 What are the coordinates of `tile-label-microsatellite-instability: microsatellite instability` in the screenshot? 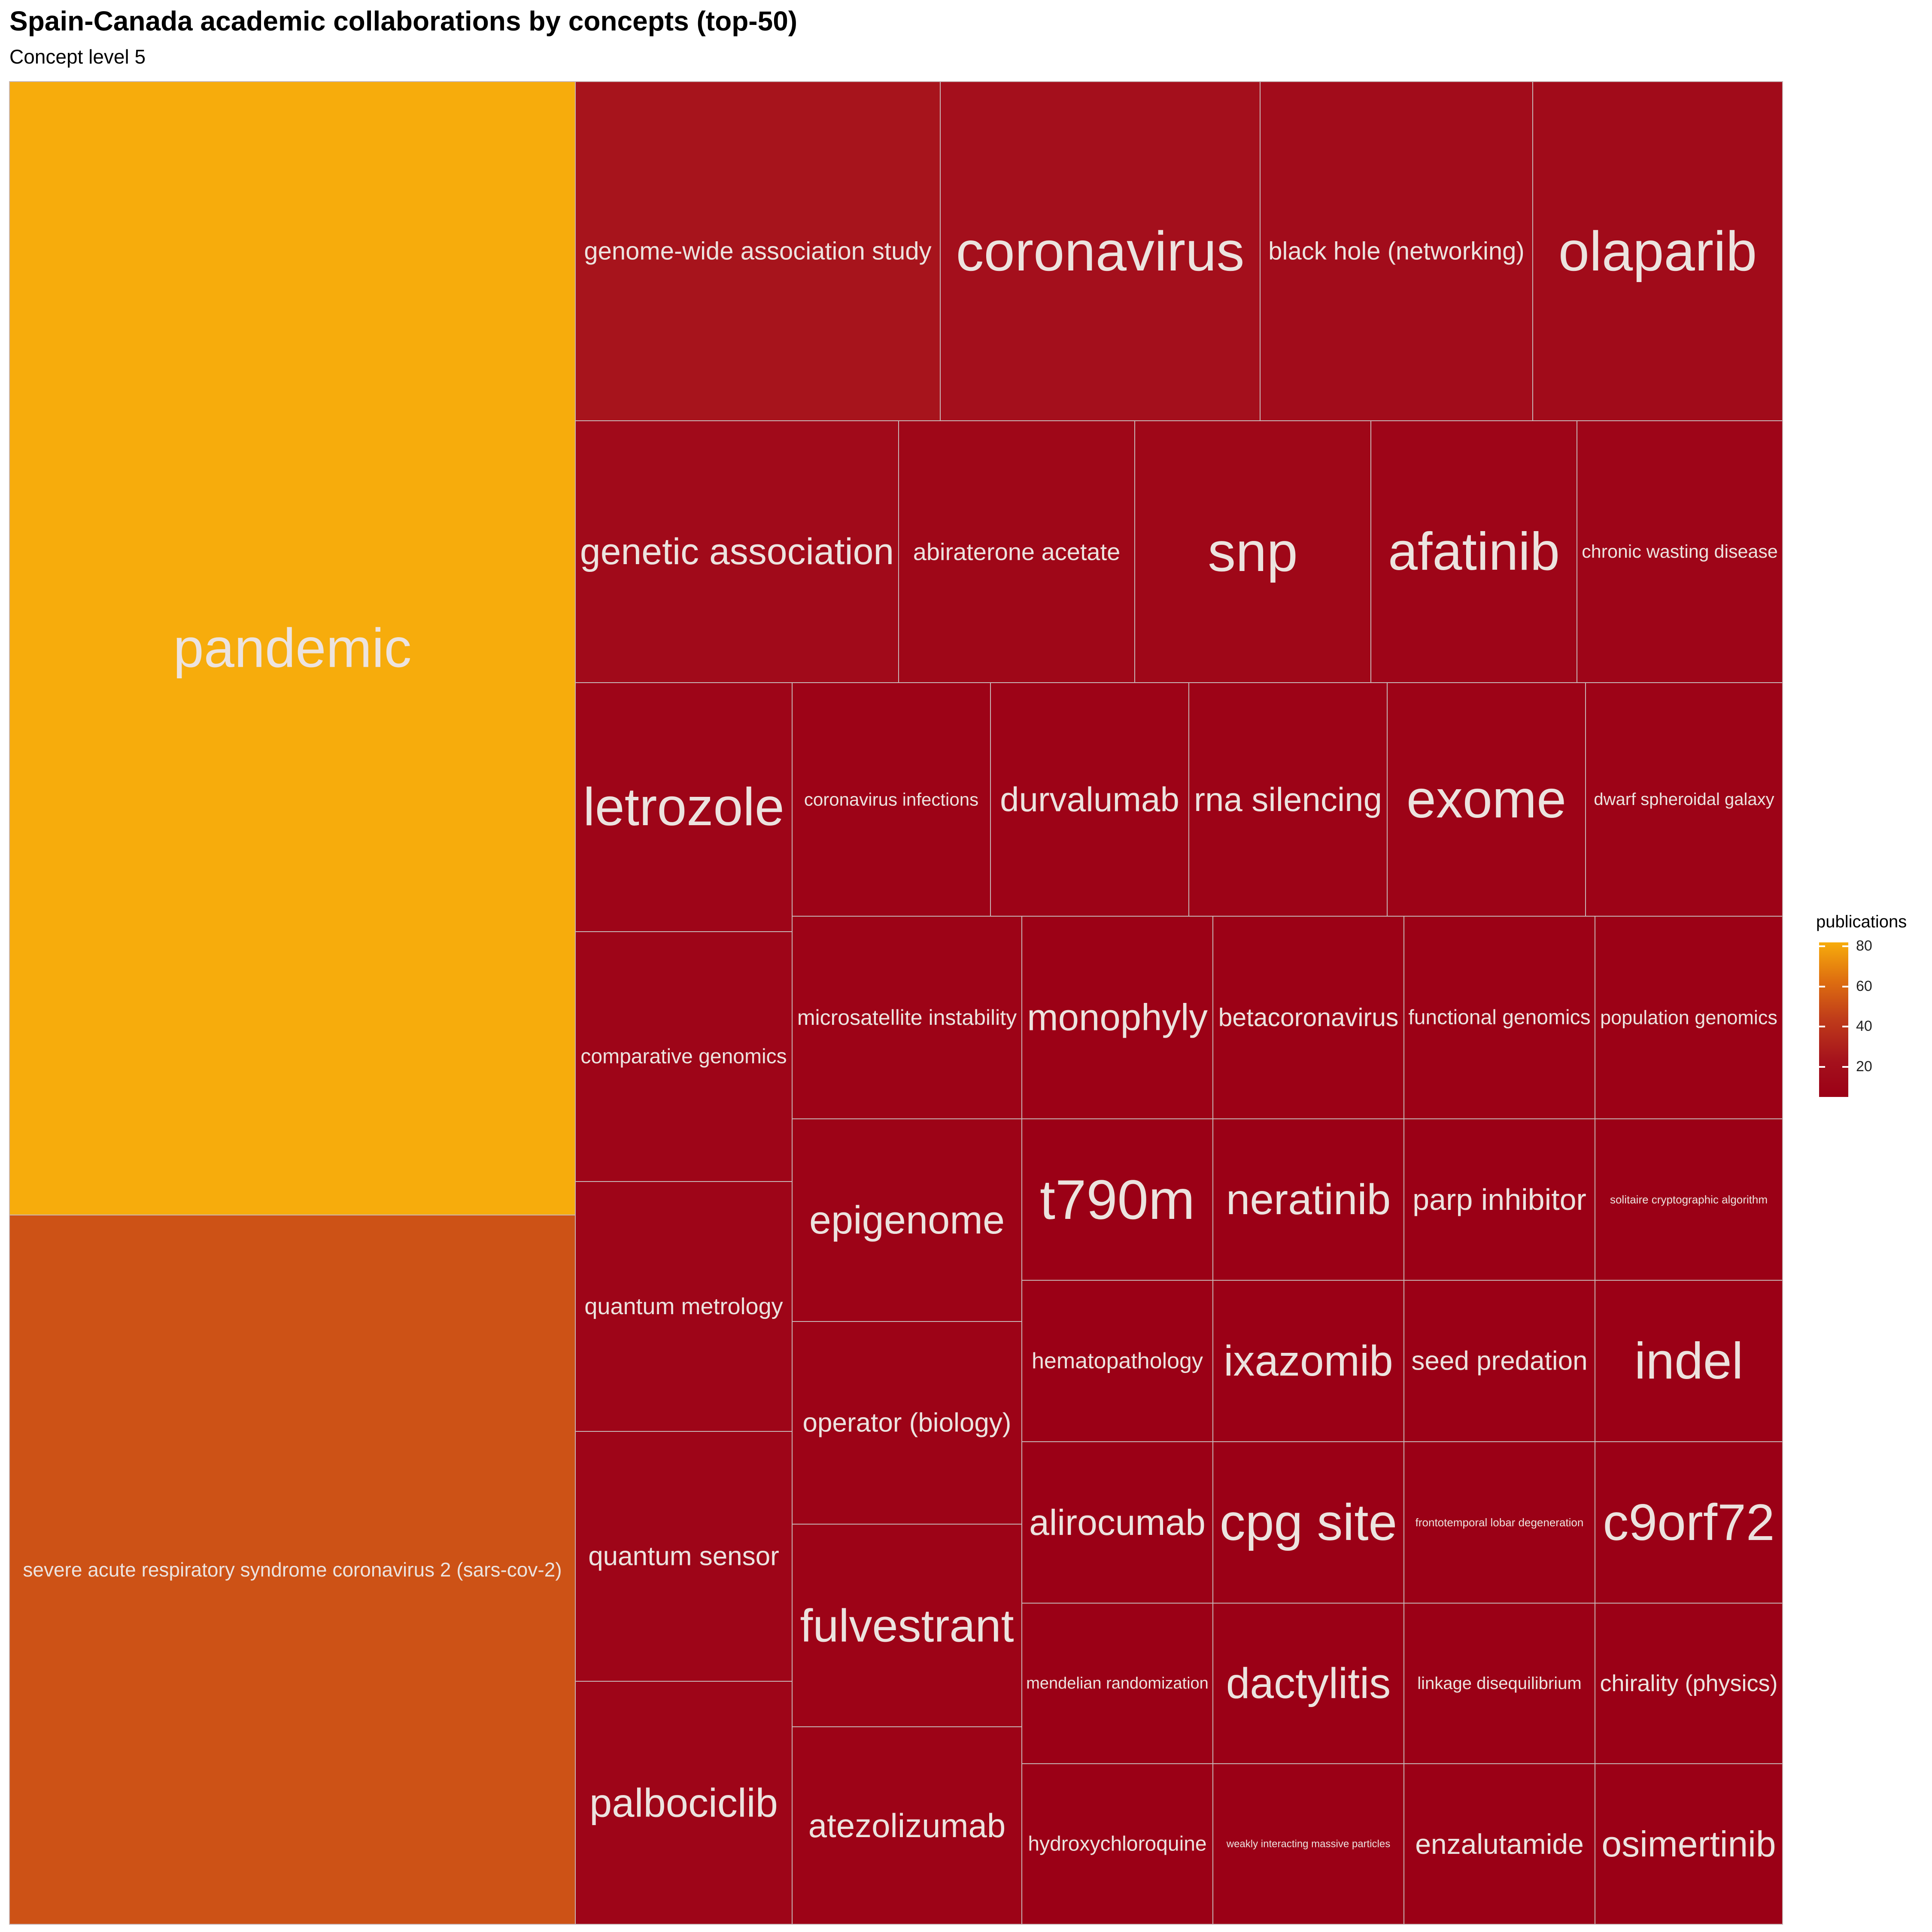 It's located at (907, 1017).